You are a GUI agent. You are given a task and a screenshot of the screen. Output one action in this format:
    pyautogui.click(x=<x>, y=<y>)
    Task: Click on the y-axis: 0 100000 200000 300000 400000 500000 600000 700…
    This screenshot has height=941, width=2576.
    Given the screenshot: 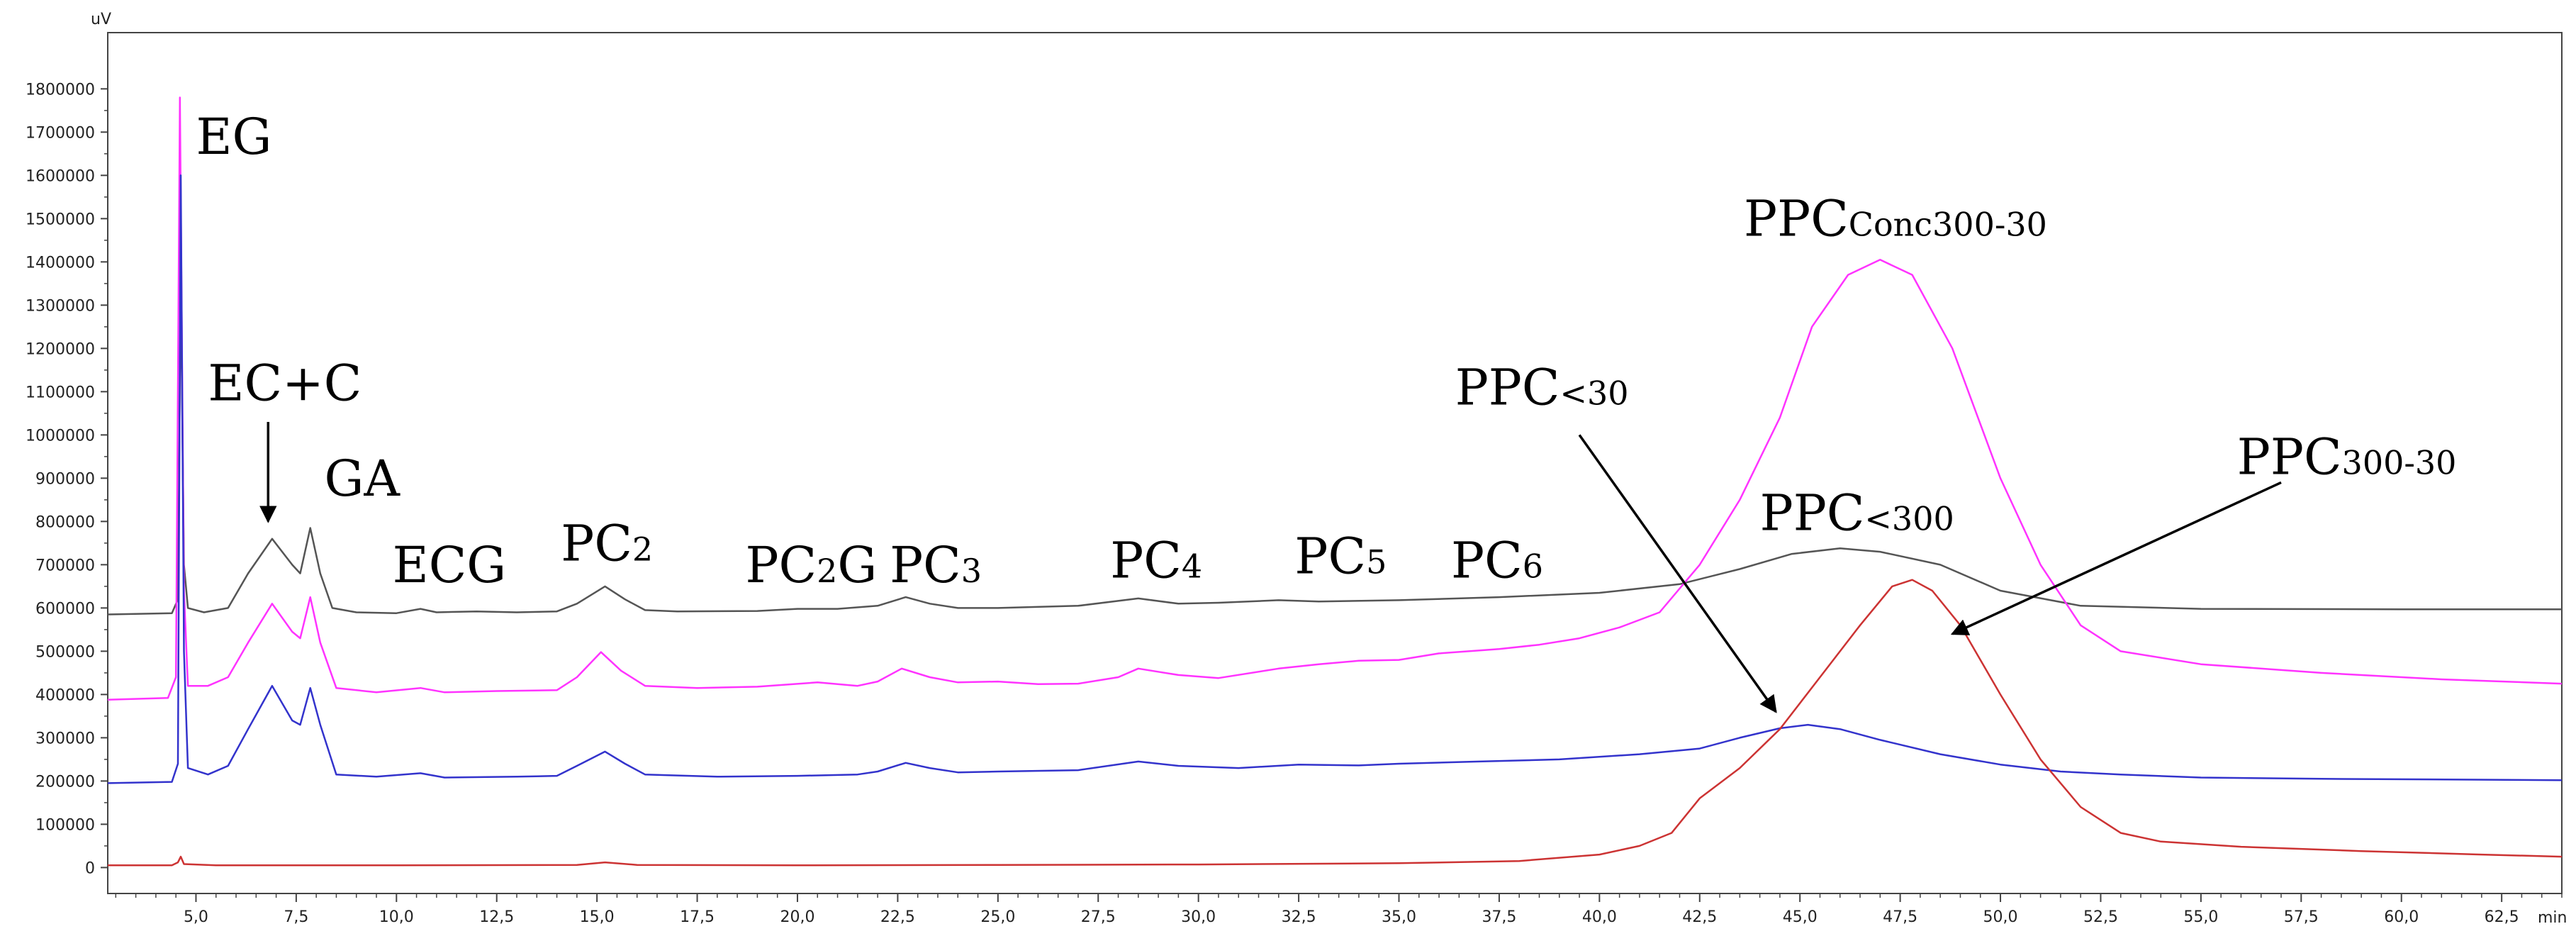 What is the action you would take?
    pyautogui.click(x=67, y=479)
    